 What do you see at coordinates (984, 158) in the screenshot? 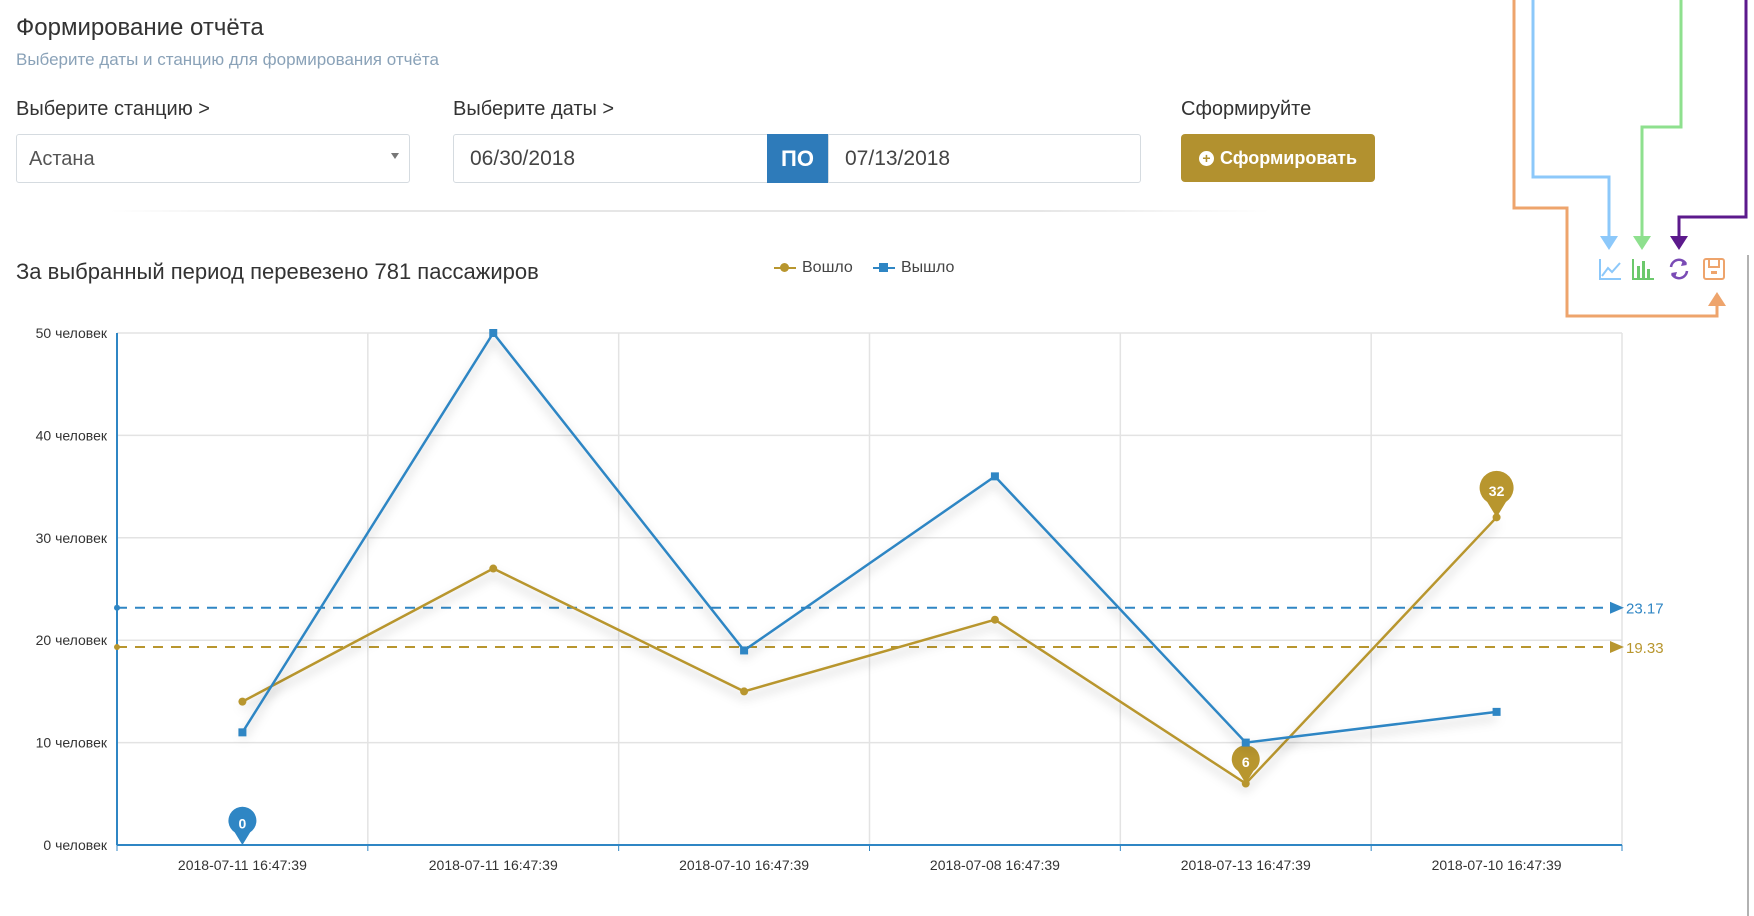
I see `date-to-input: 07/13/2018` at bounding box center [984, 158].